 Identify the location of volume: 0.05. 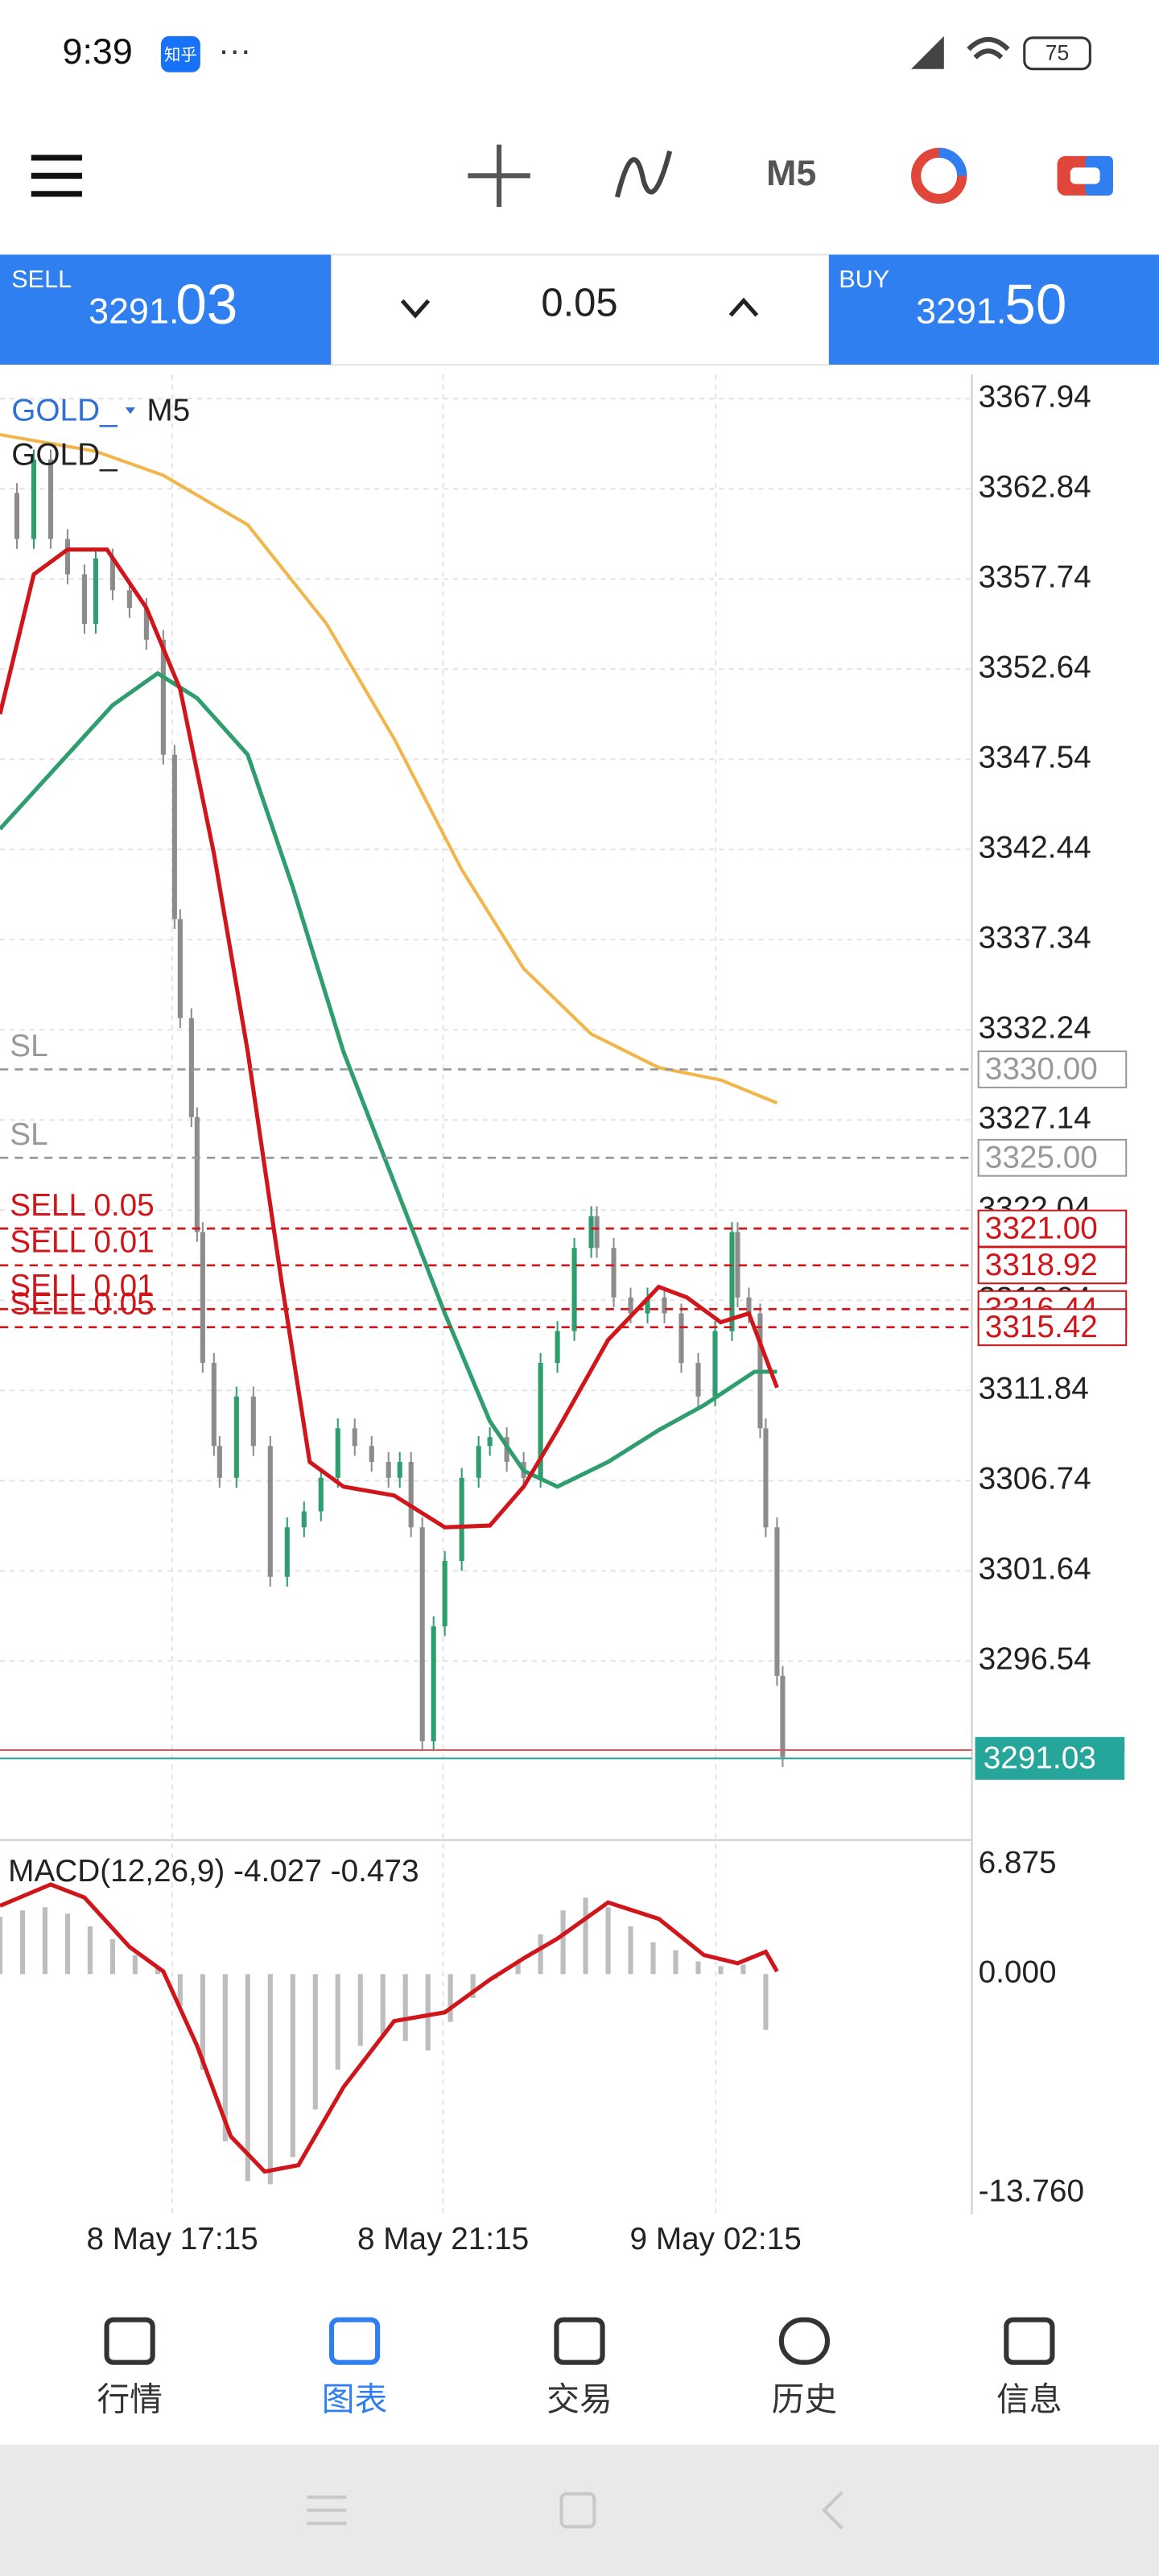
(579, 303).